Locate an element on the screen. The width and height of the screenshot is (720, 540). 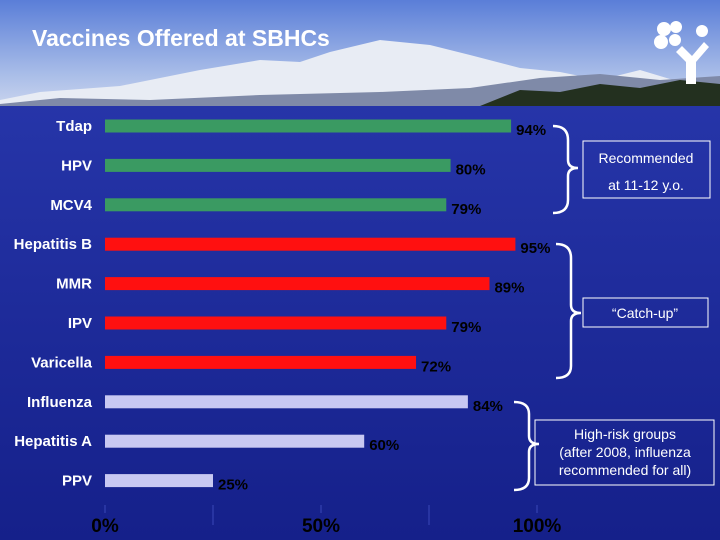
x-tick-label: 0% is located at coordinates (105, 526).